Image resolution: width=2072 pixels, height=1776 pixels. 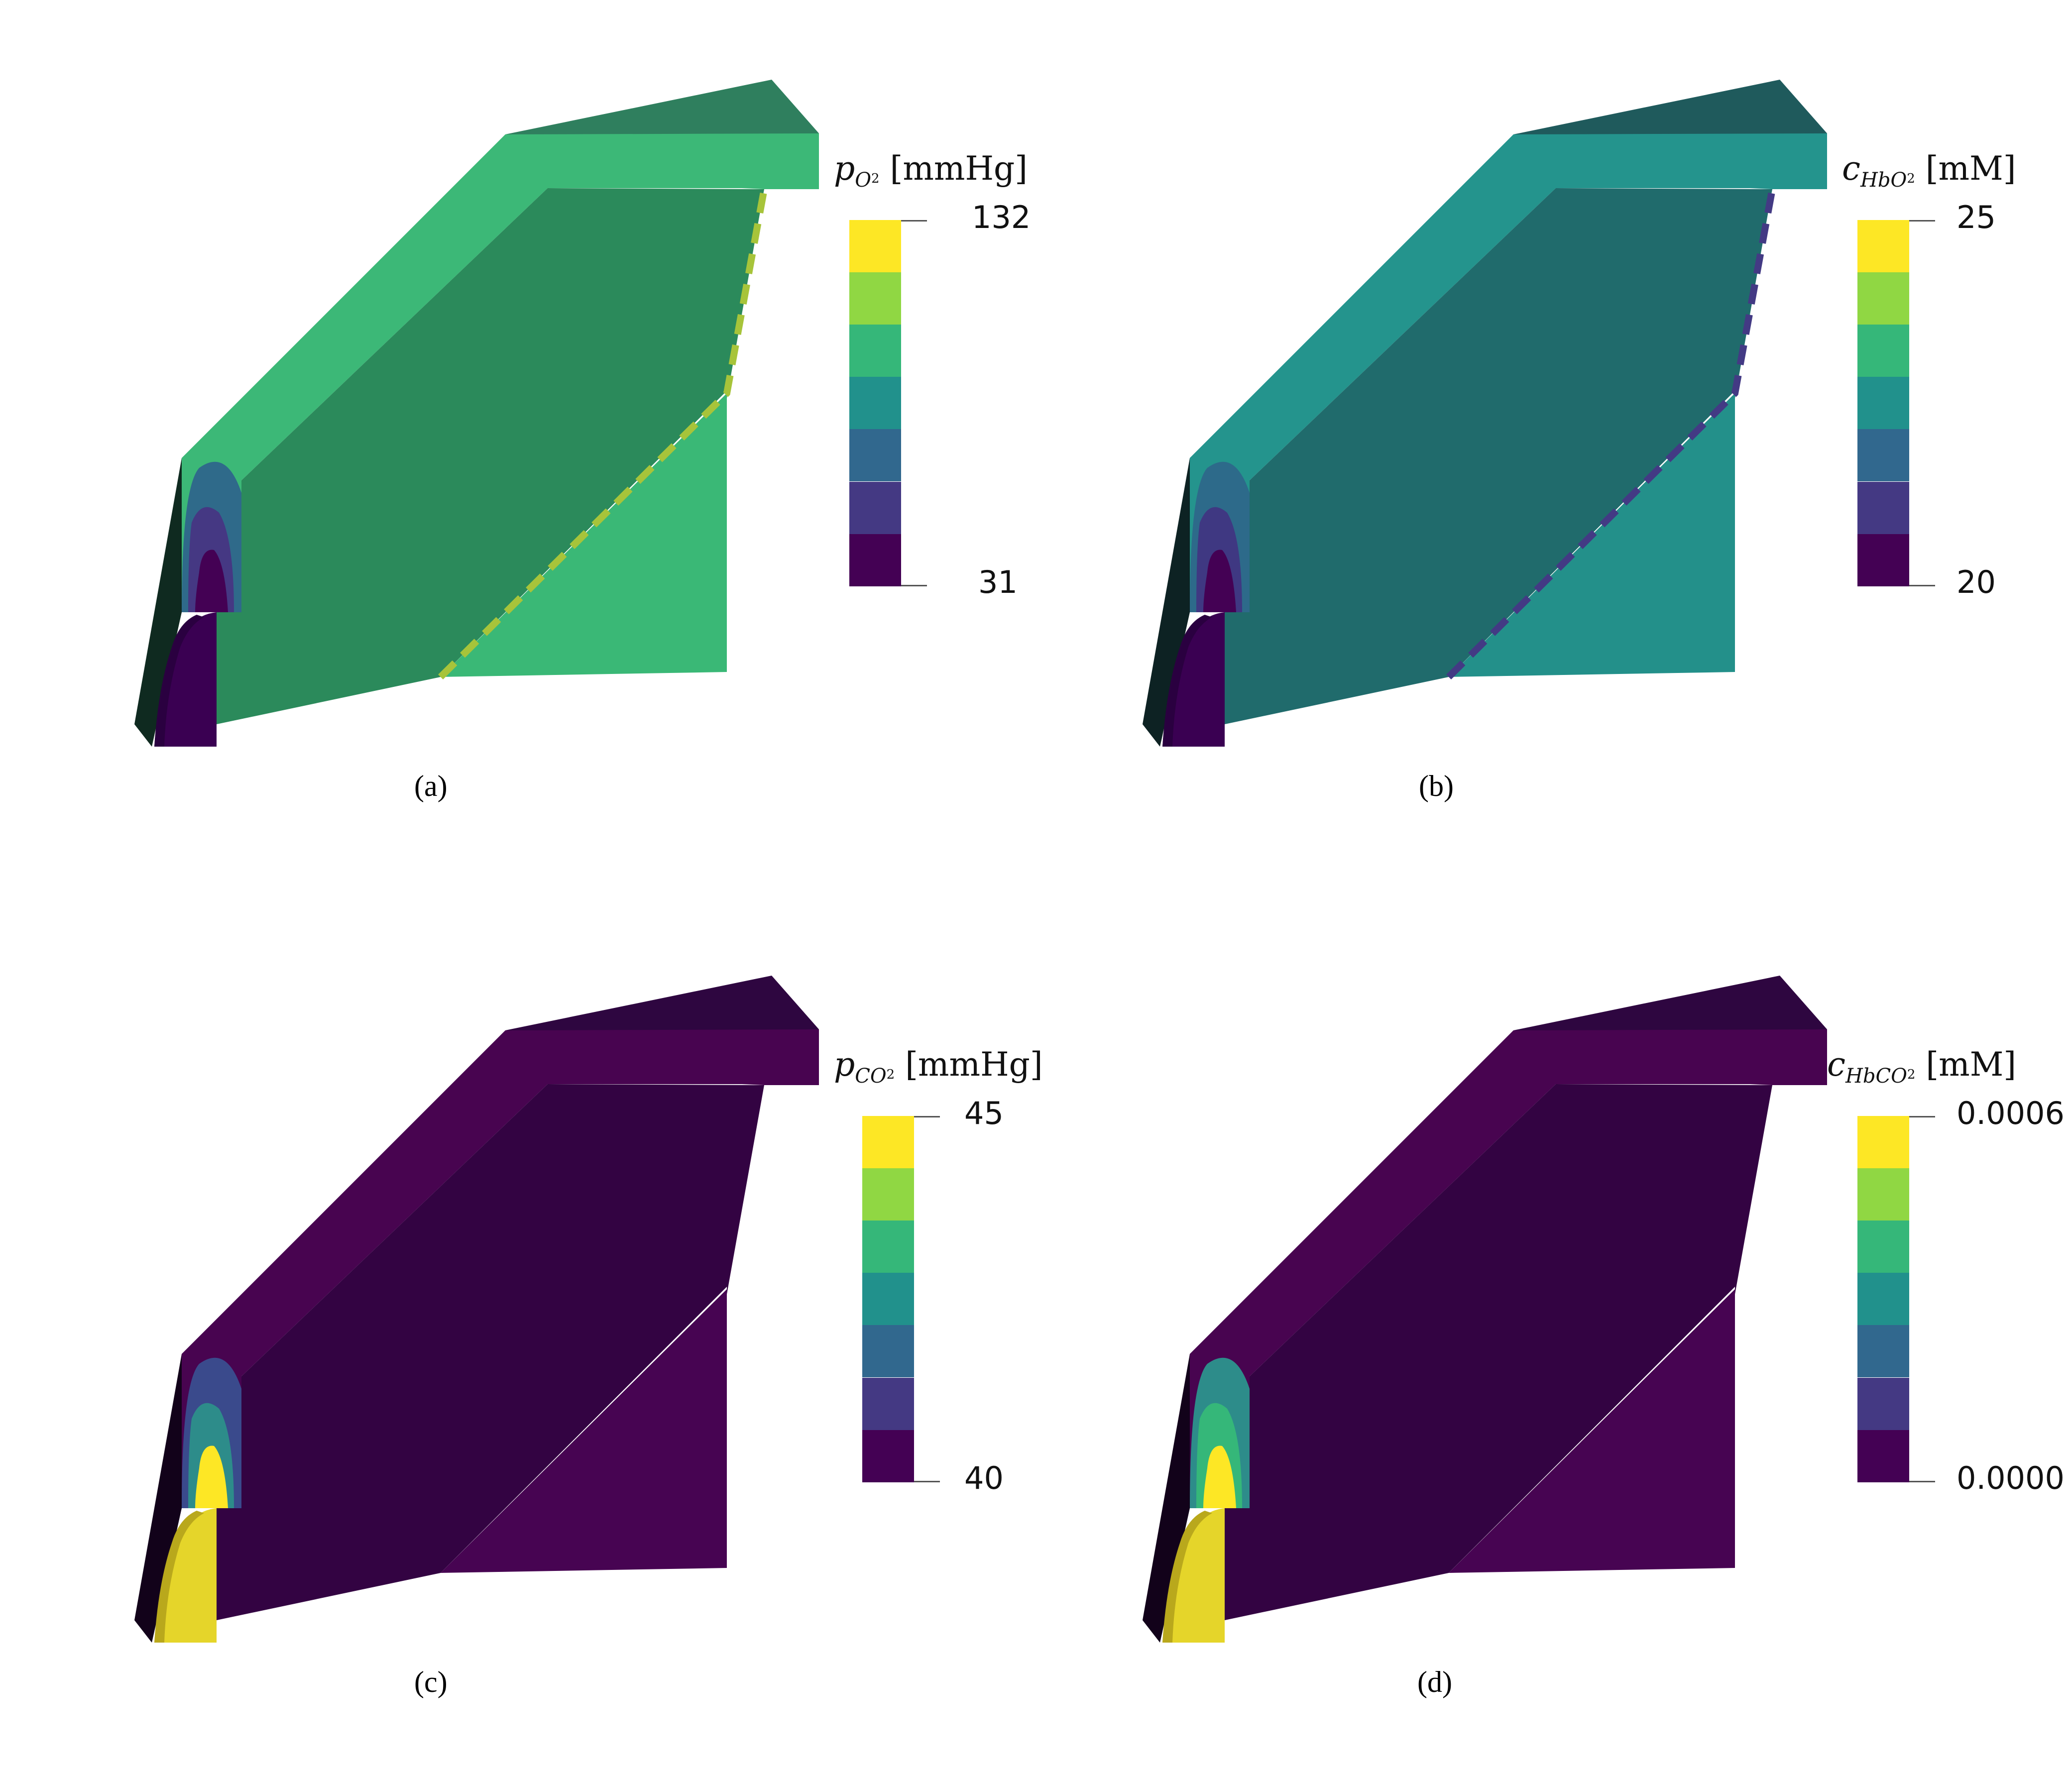 What do you see at coordinates (984, 1113) in the screenshot?
I see `colorbar-max-label-c: 45` at bounding box center [984, 1113].